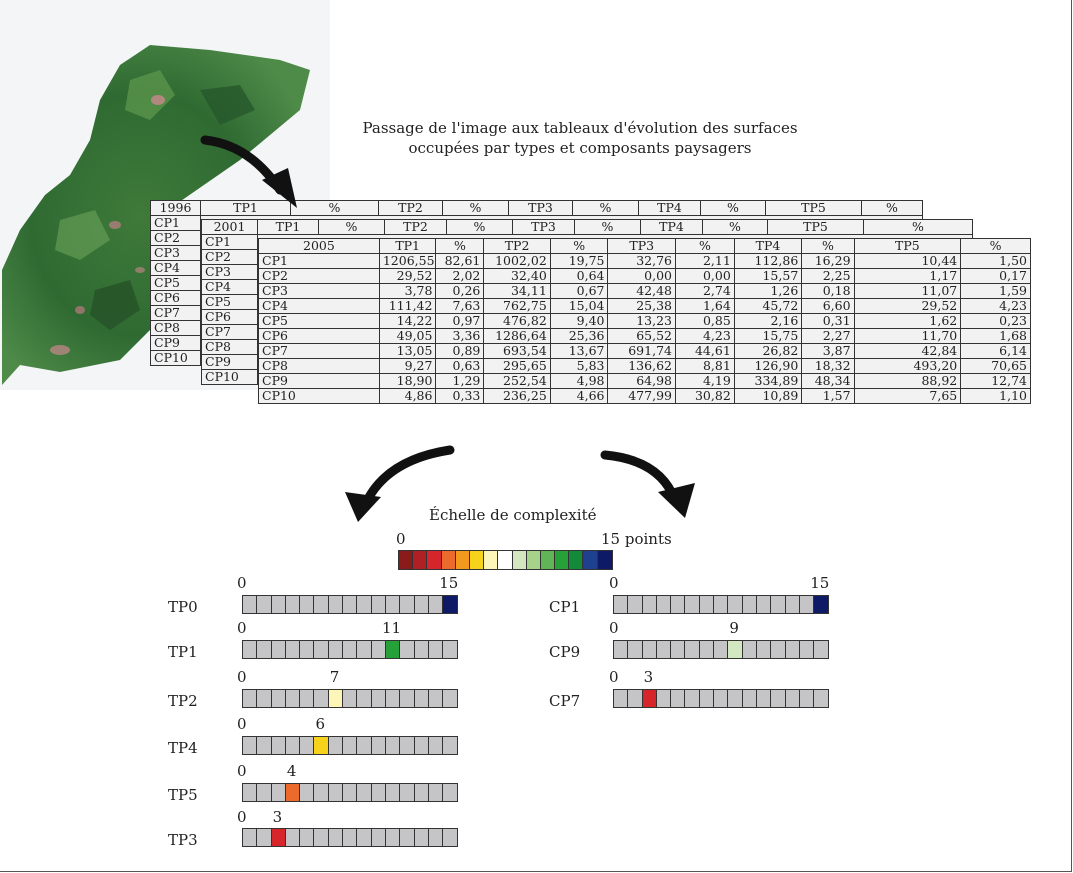 The width and height of the screenshot is (1073, 873). What do you see at coordinates (636, 539) in the screenshot?
I see `scale-max-label: 15 points` at bounding box center [636, 539].